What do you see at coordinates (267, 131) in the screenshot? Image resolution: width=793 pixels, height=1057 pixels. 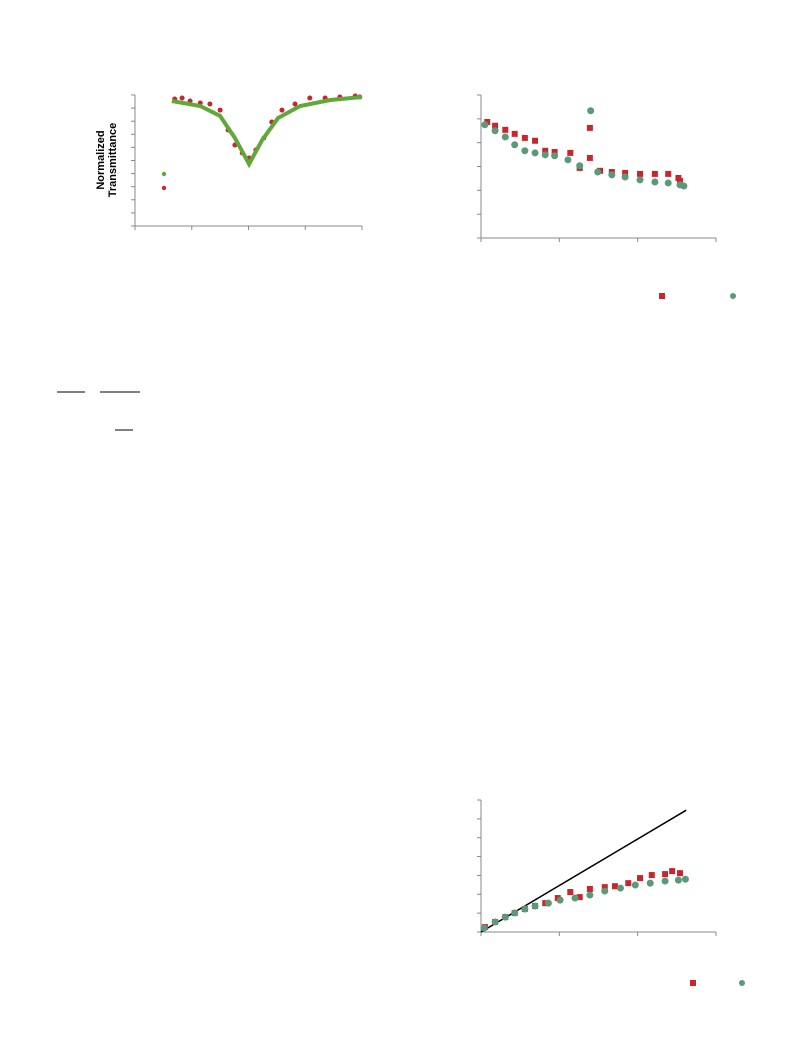 I see `fit-line` at bounding box center [267, 131].